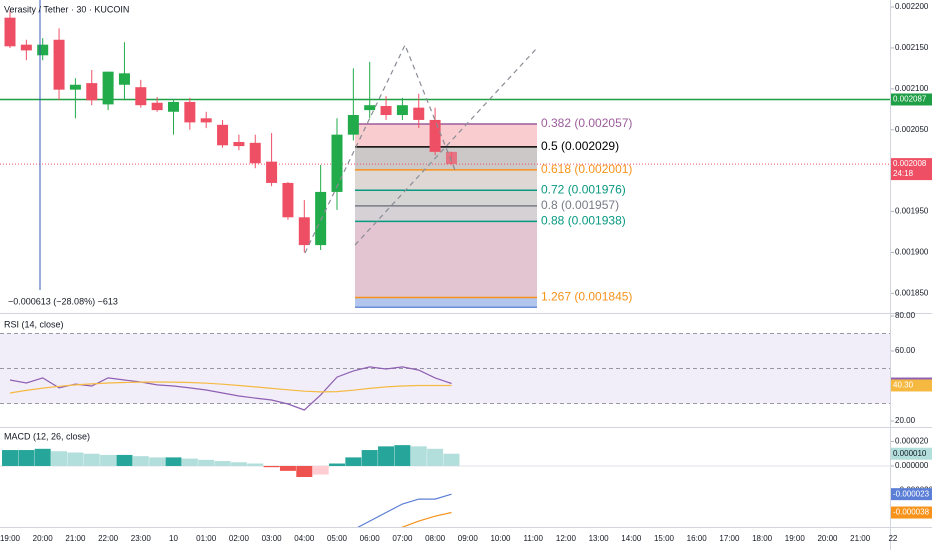  What do you see at coordinates (583, 189) in the screenshot?
I see `fib-level-label: 0.72 (0.001976)` at bounding box center [583, 189].